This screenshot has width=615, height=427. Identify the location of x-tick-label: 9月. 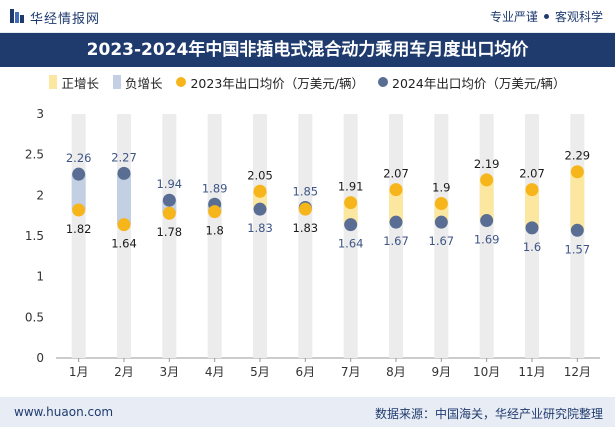
(442, 372).